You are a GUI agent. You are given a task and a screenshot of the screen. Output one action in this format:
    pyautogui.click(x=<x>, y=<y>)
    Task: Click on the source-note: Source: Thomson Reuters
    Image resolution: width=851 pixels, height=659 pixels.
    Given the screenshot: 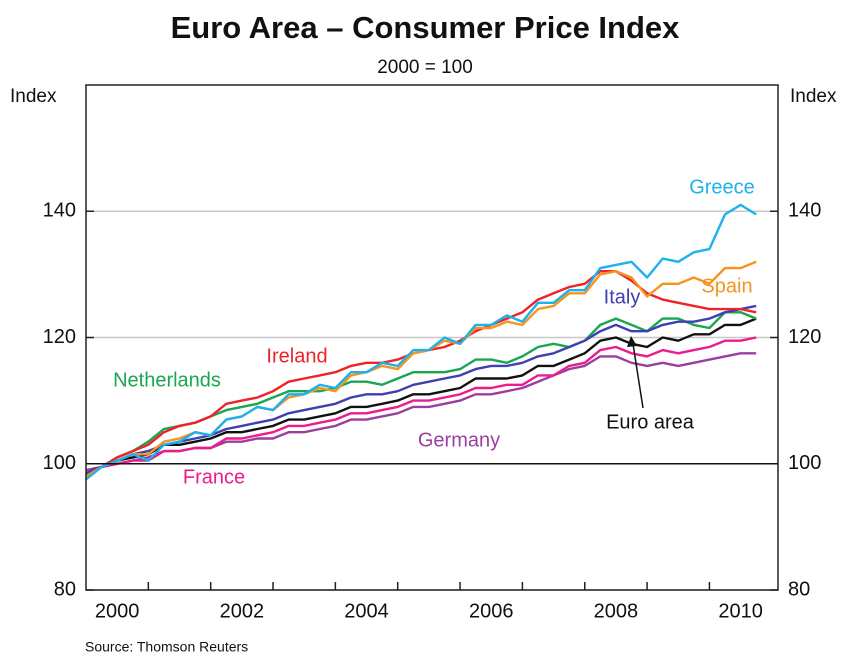 What is the action you would take?
    pyautogui.click(x=166, y=647)
    